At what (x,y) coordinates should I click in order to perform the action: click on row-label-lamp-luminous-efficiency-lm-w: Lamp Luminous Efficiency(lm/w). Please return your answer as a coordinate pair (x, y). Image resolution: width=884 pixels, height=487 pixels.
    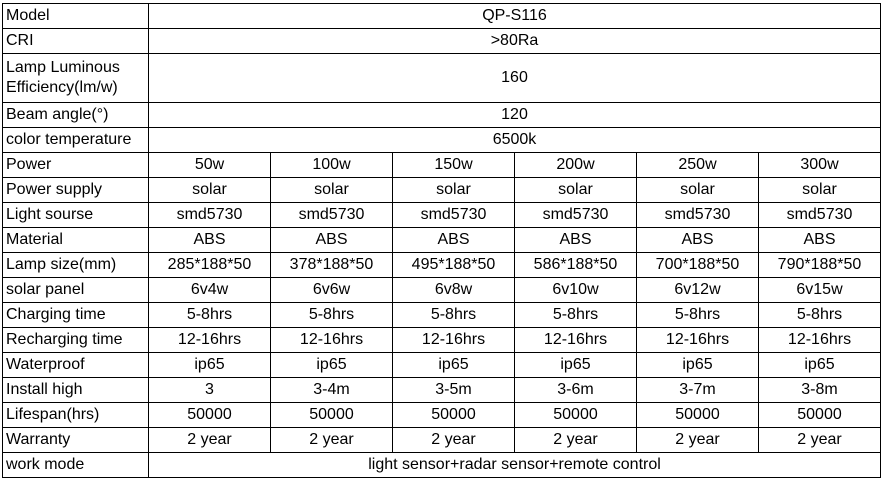
    Looking at the image, I should click on (75, 78).